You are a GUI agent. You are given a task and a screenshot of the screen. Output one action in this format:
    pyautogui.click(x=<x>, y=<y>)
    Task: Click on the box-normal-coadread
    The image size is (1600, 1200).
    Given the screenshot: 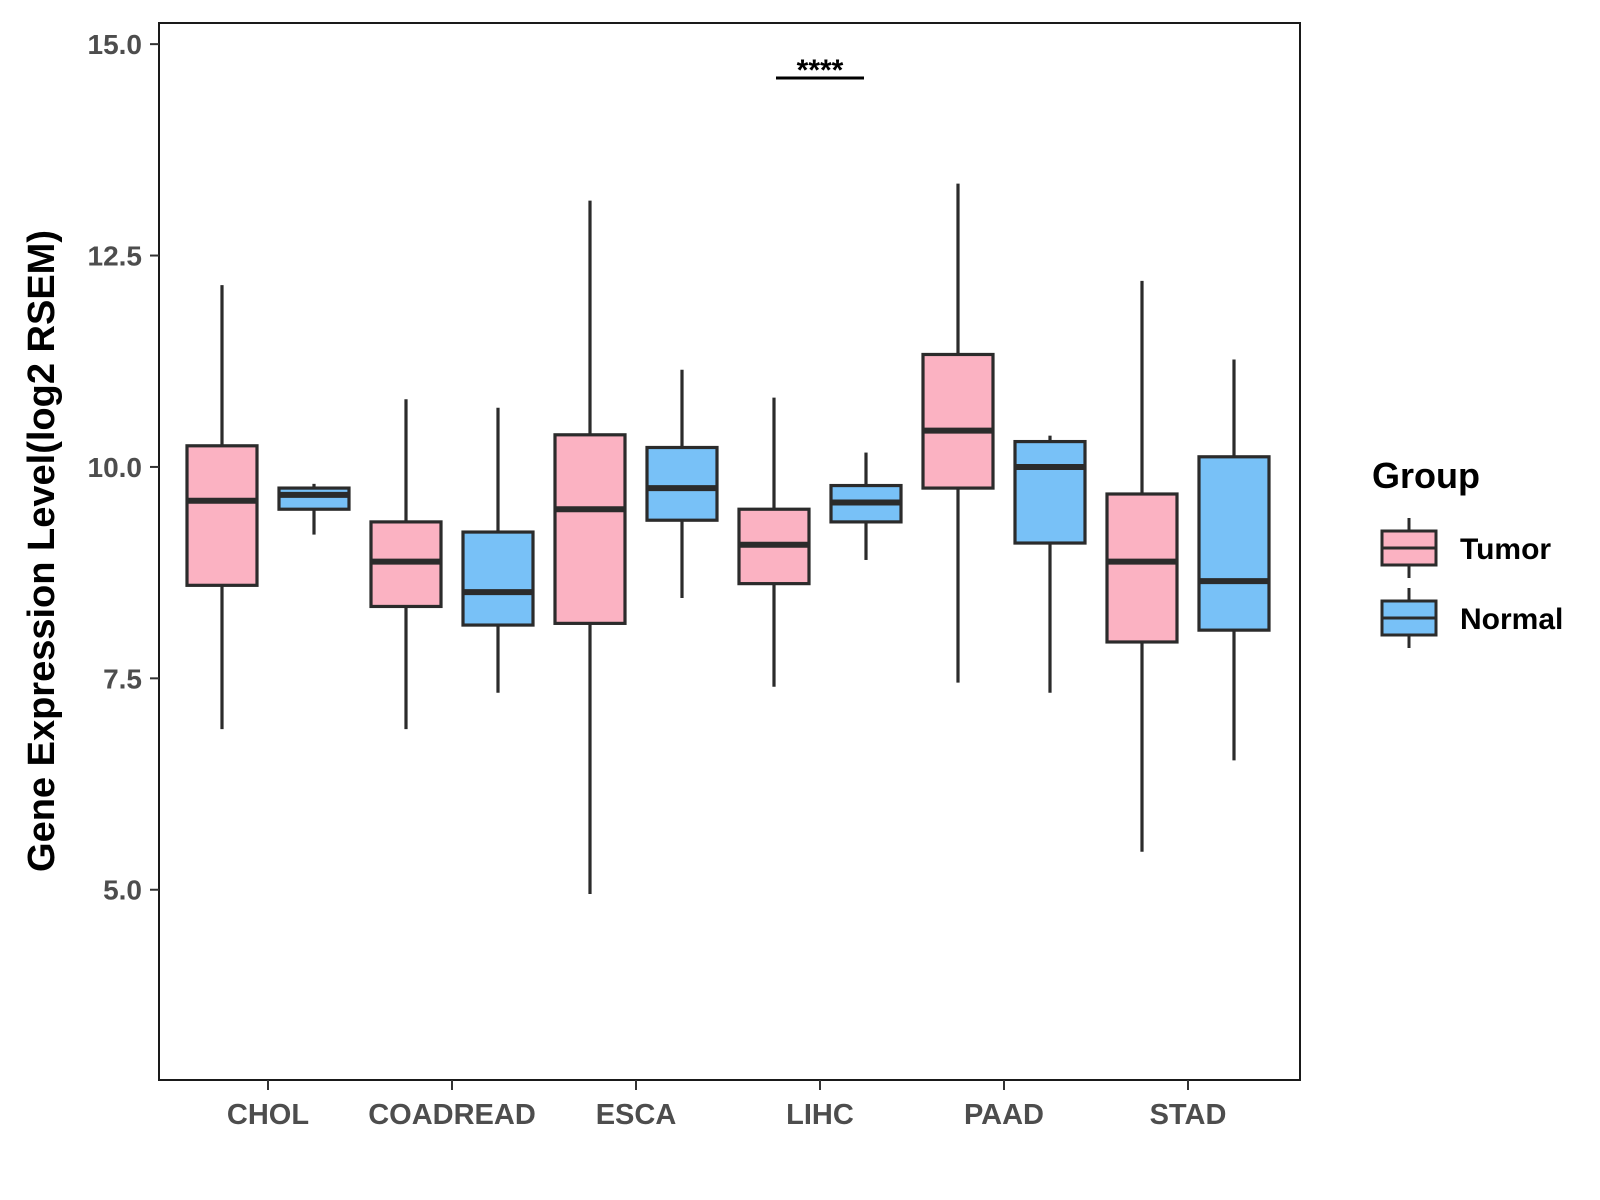 What is the action you would take?
    pyautogui.click(x=498, y=550)
    